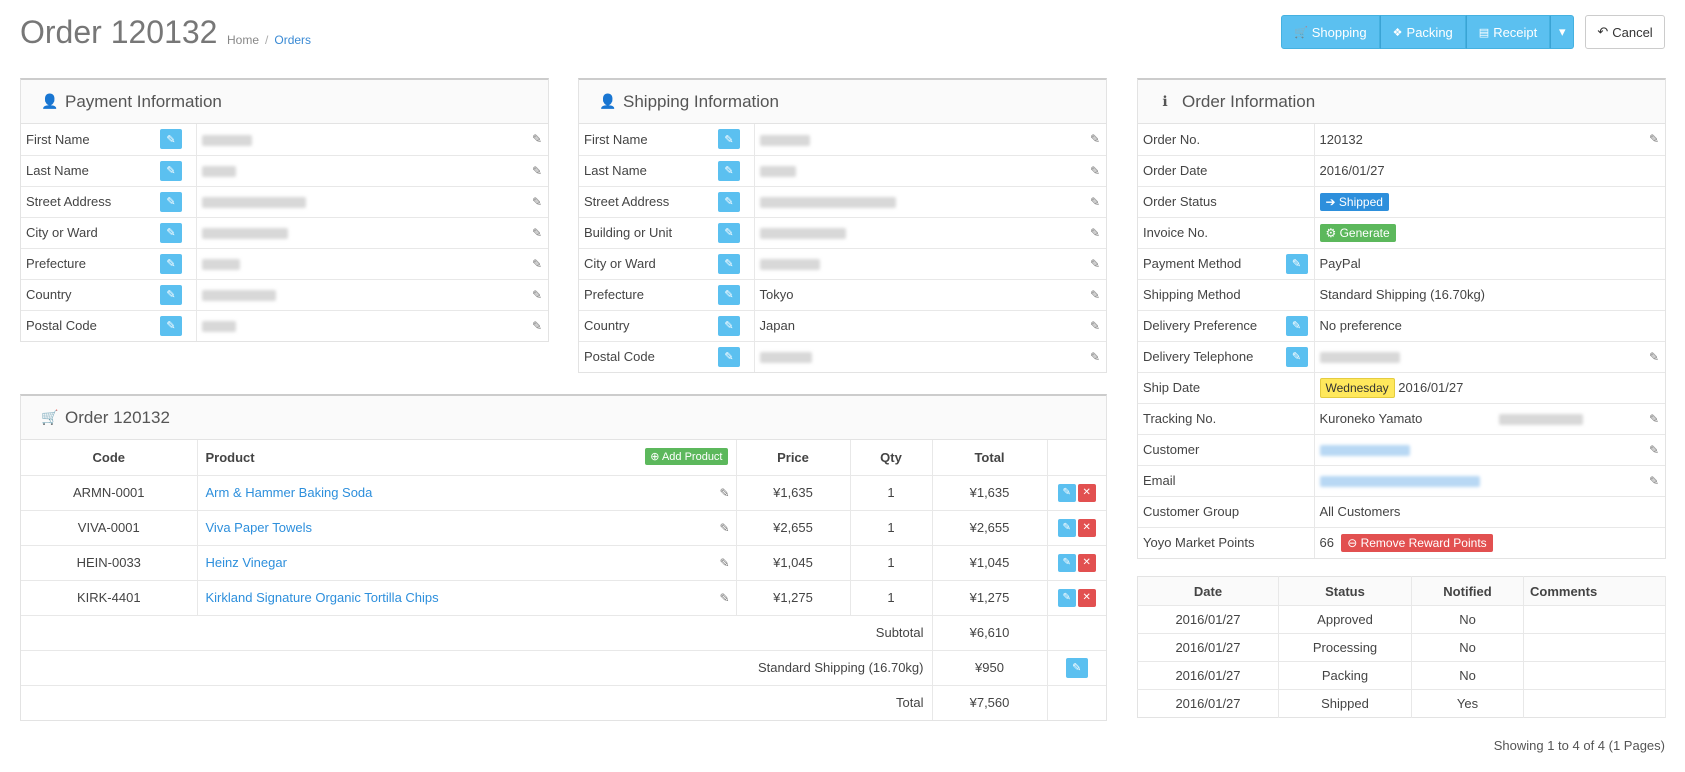  Describe the element at coordinates (1330, 32) in the screenshot. I see `shopping-button: 🛒 Shopping` at that location.